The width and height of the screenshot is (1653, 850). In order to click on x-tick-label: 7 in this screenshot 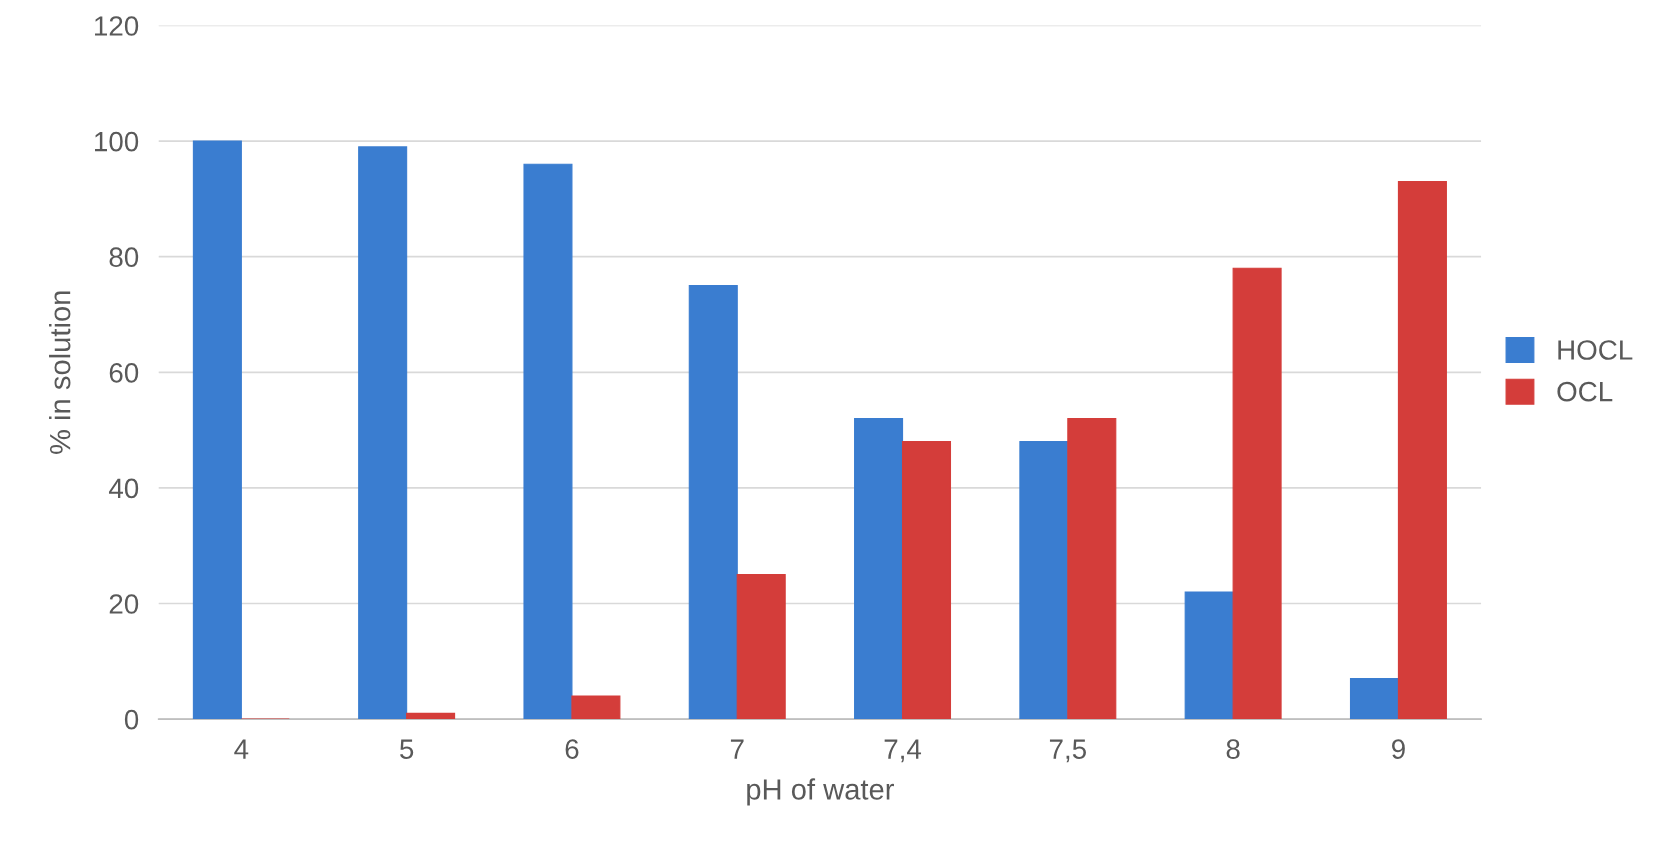, I will do `click(737, 749)`.